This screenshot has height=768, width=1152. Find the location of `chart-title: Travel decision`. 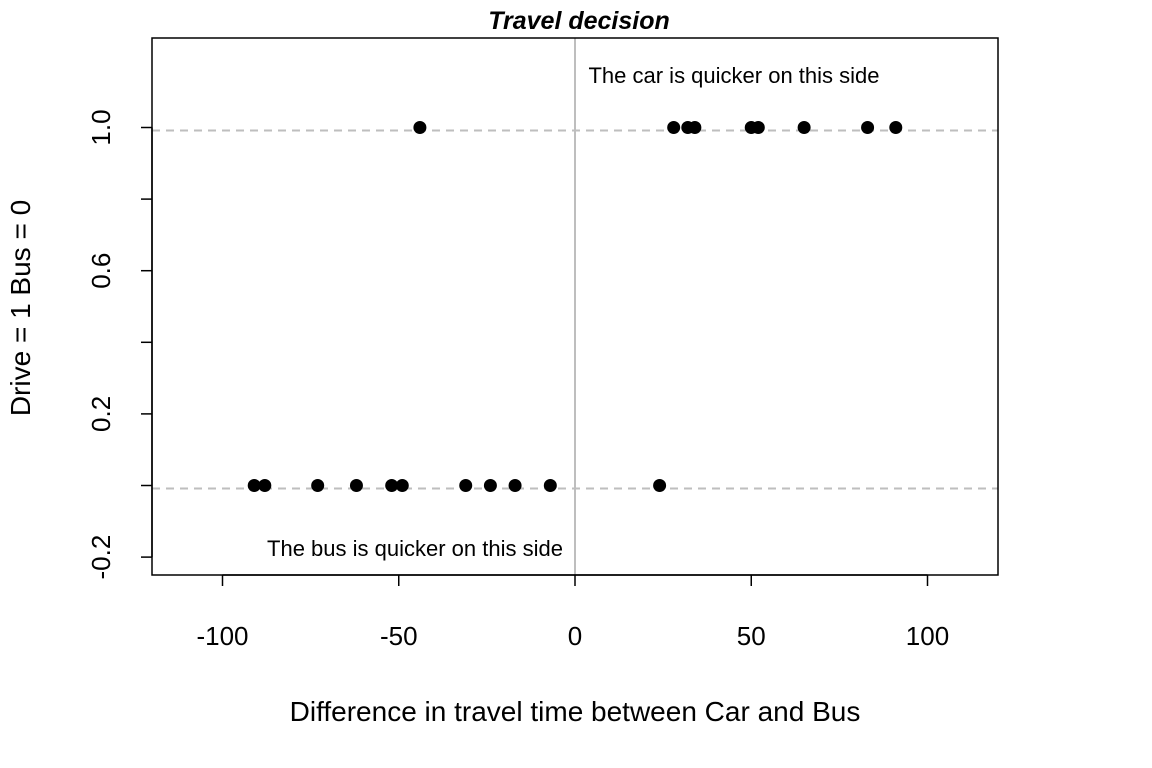

chart-title: Travel decision is located at coordinates (579, 21).